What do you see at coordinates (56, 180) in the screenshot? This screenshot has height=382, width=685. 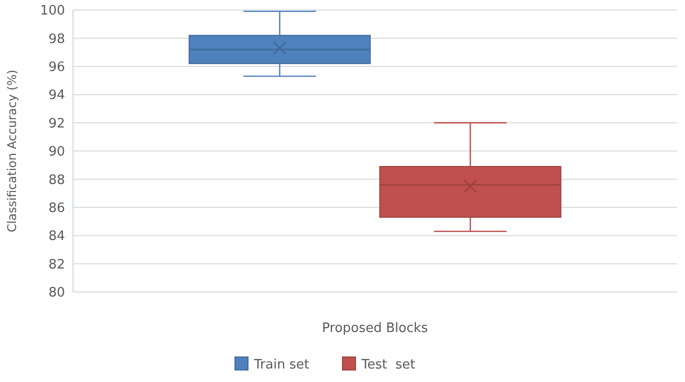 I see `y-tick-label: 88` at bounding box center [56, 180].